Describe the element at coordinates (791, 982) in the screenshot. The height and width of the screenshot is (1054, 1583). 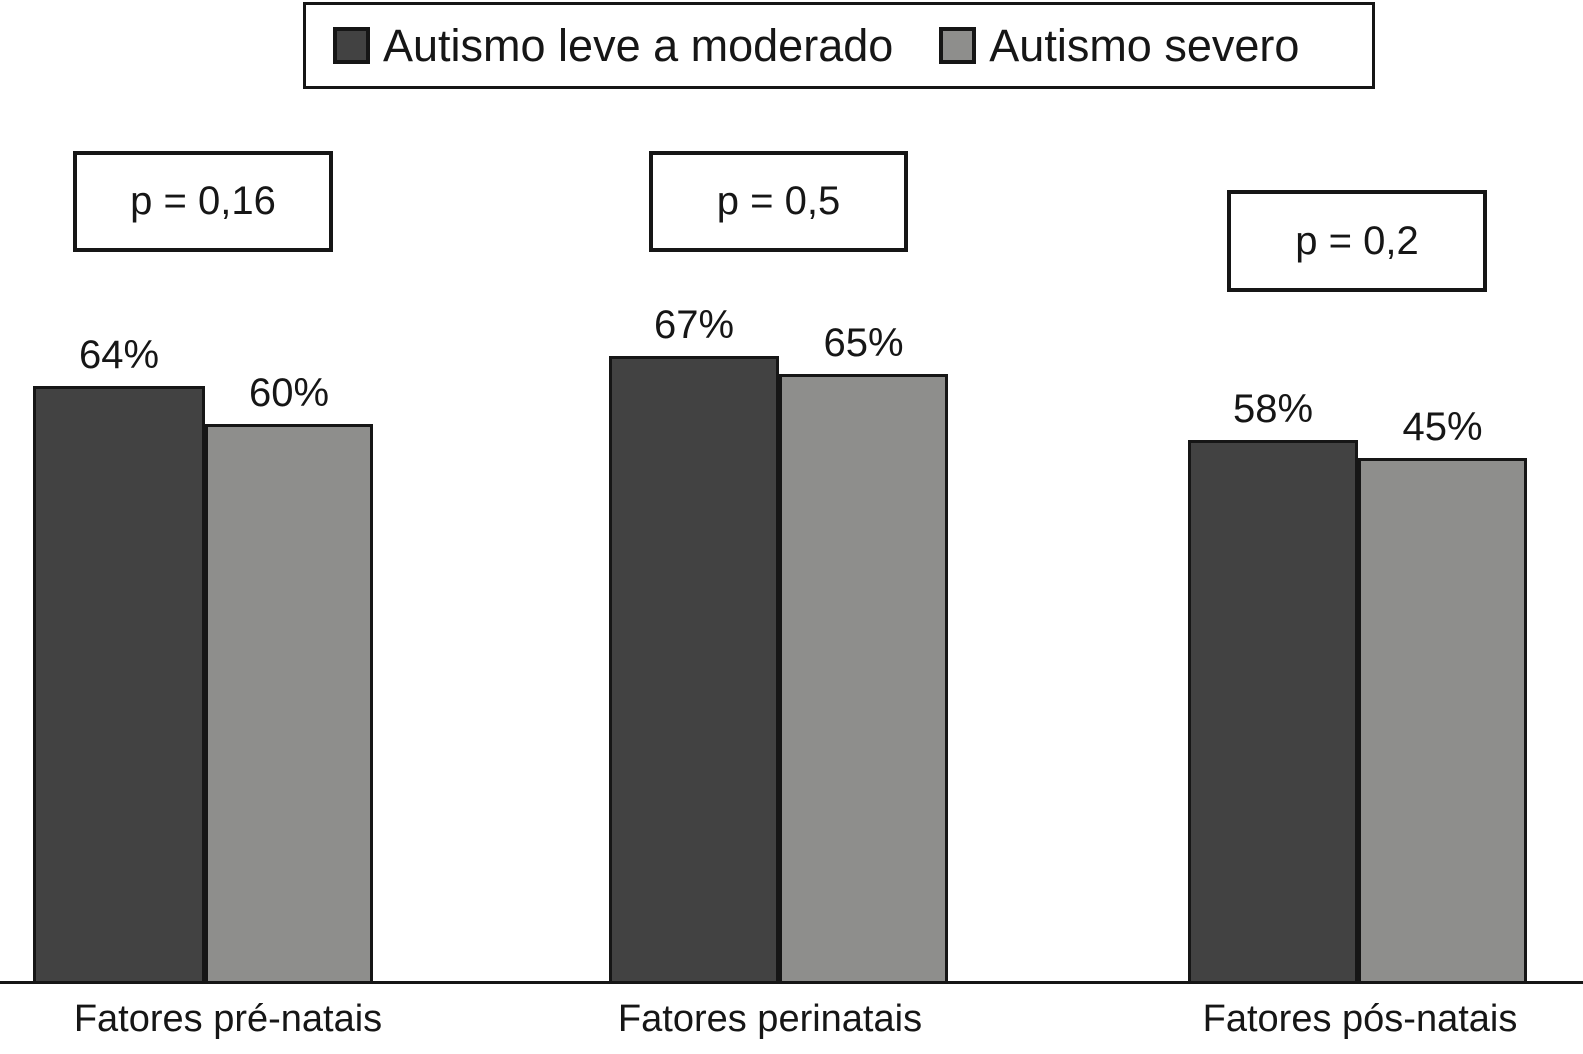
I see `x-axis-line` at that location.